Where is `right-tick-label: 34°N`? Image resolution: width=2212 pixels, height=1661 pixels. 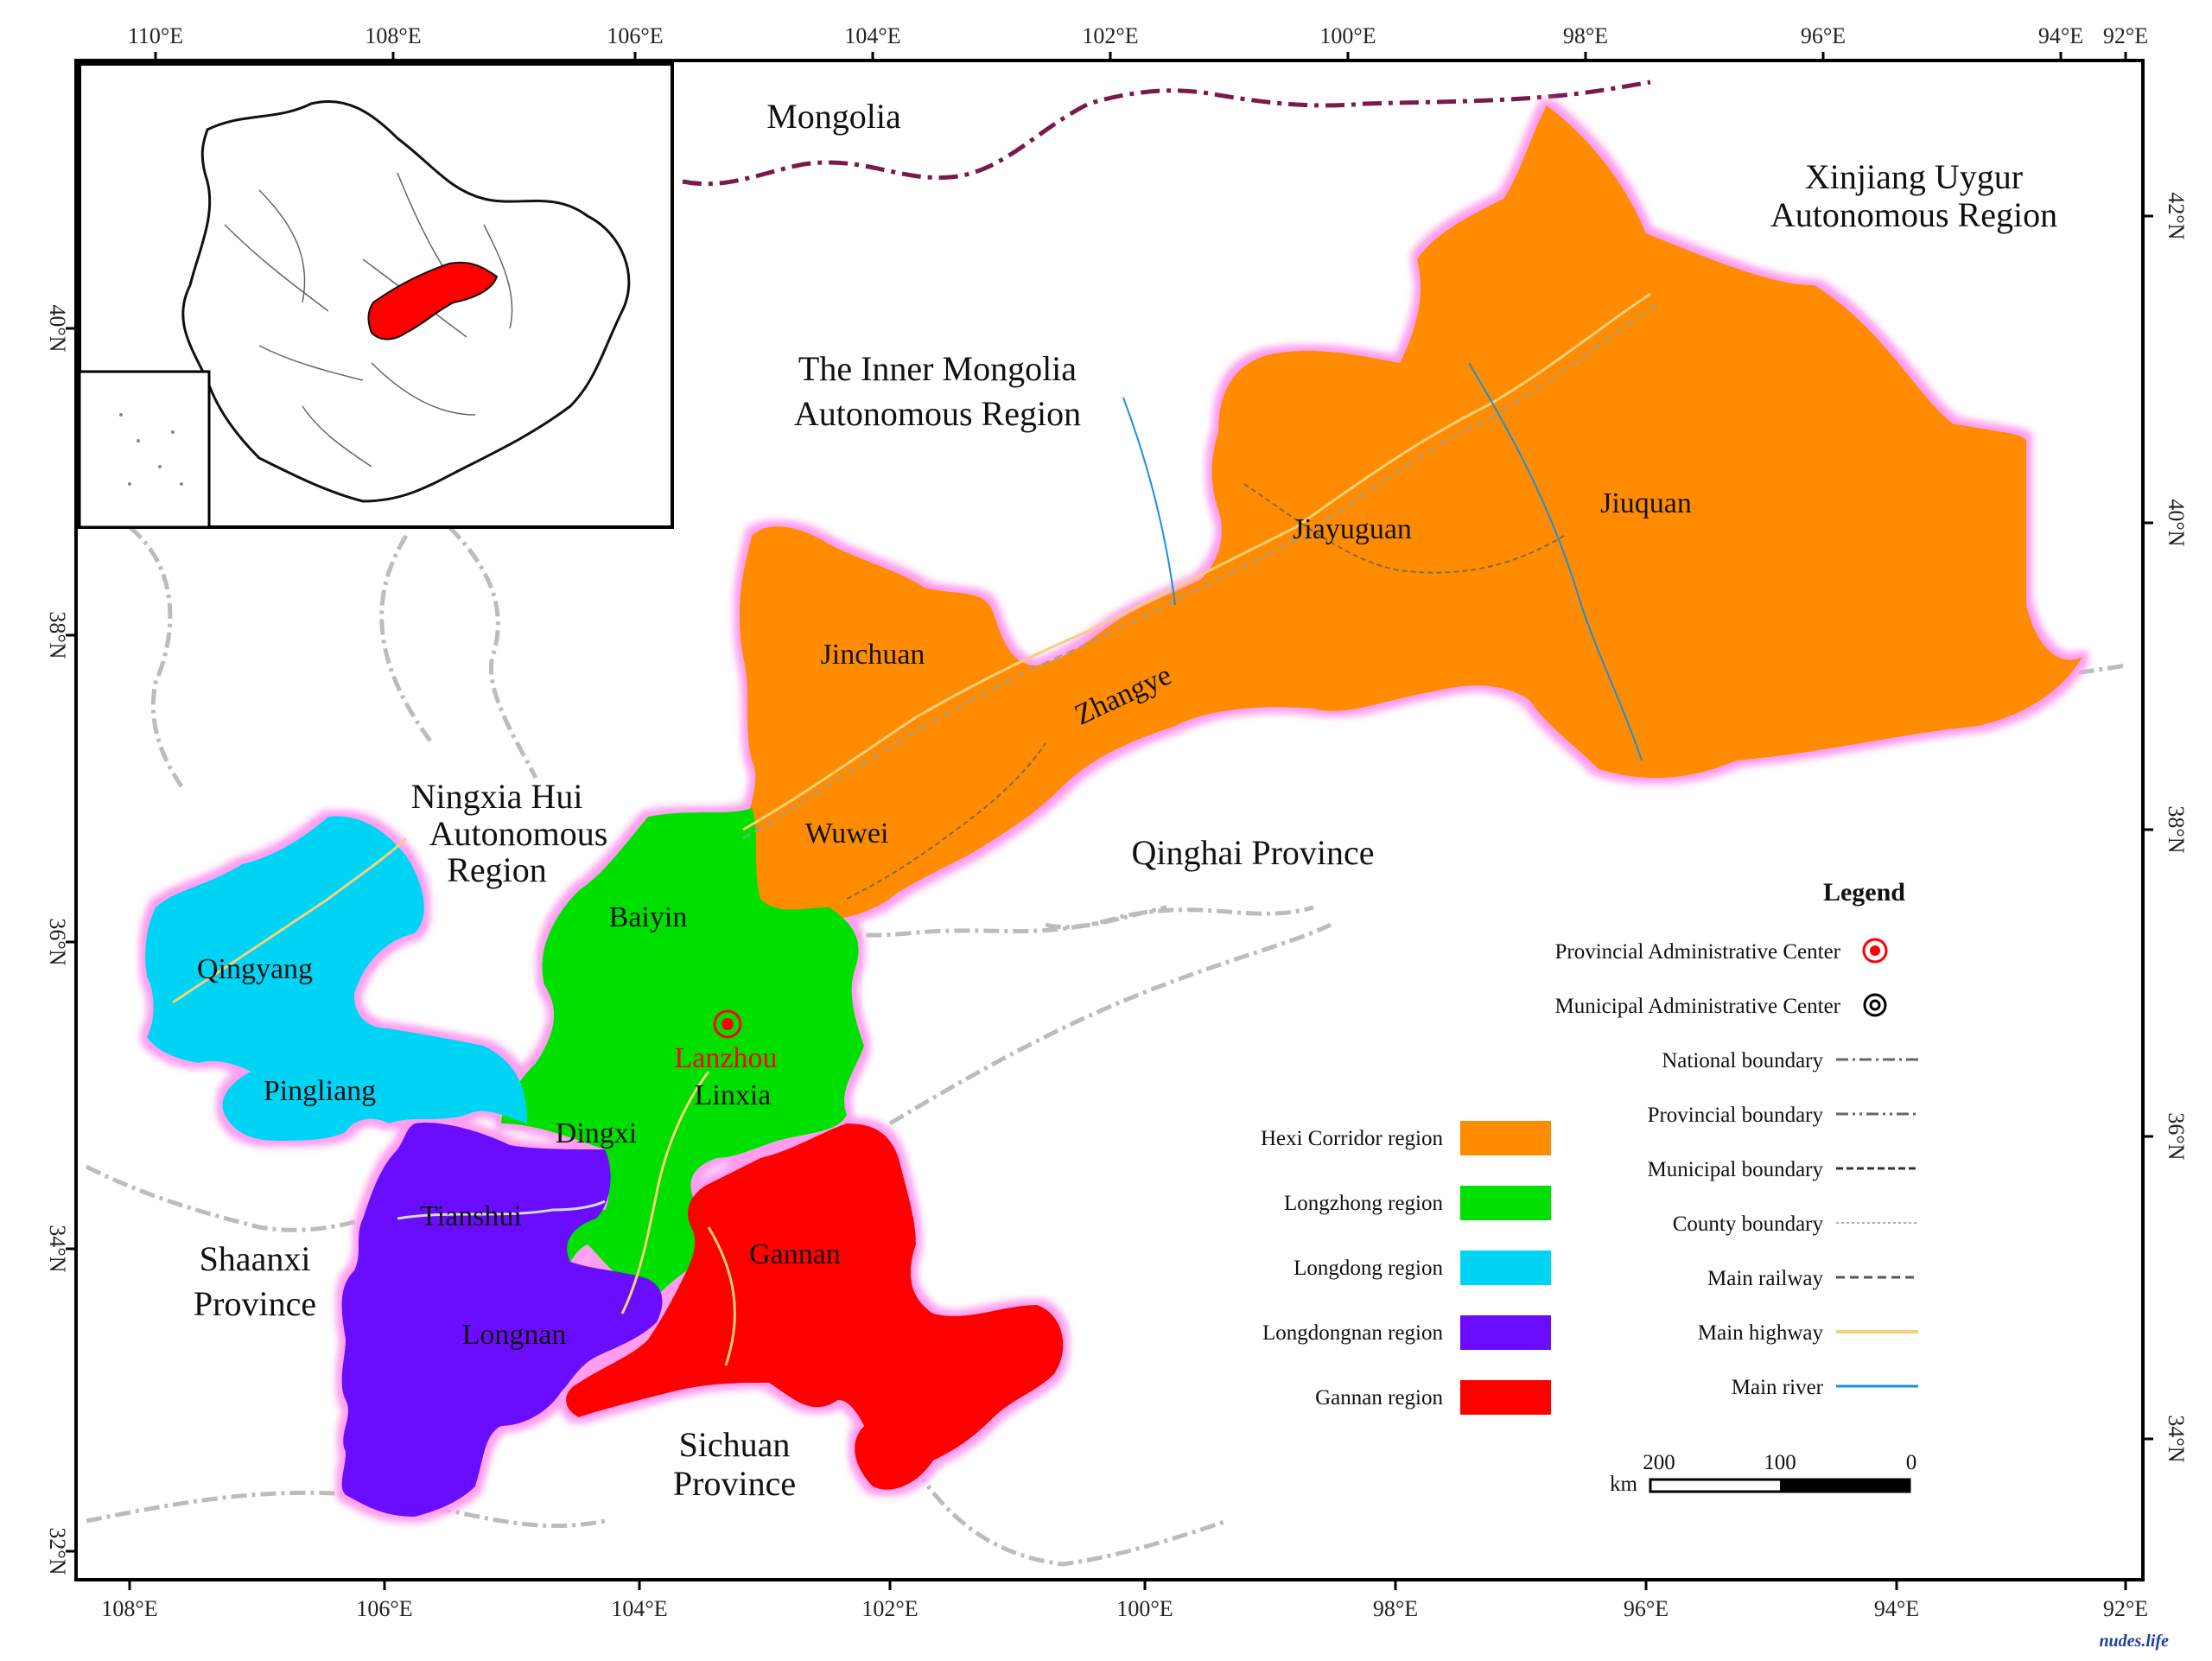 right-tick-label: 34°N is located at coordinates (2176, 1438).